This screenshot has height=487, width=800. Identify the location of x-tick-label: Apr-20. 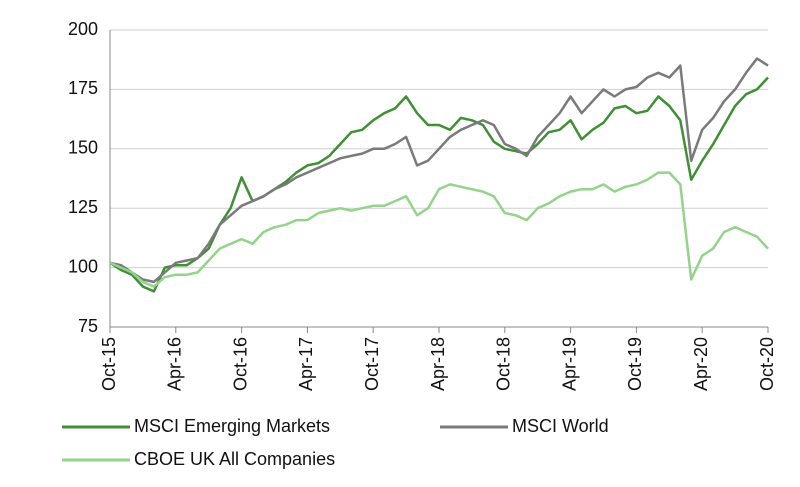
(701, 364).